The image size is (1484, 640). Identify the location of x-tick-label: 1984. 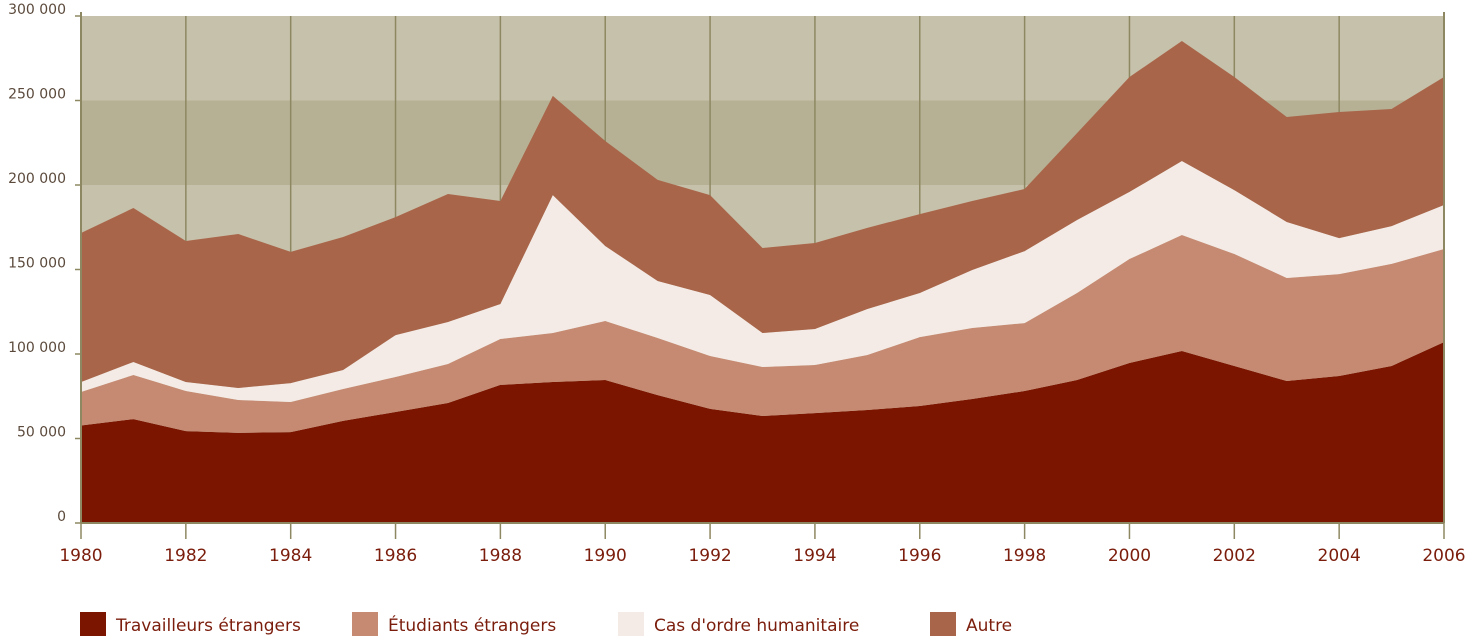
(290, 556).